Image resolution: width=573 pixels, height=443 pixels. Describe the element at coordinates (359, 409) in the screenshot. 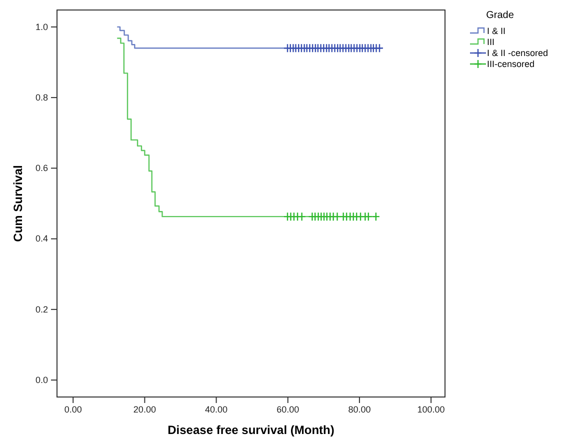

I see `x-tick-label: 80.00` at that location.